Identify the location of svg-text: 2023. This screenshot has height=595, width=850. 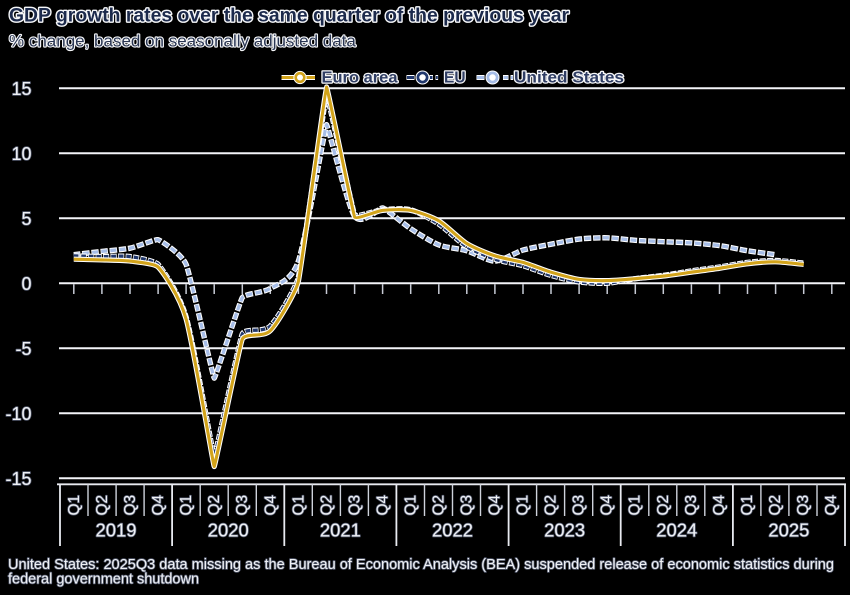
(564, 531).